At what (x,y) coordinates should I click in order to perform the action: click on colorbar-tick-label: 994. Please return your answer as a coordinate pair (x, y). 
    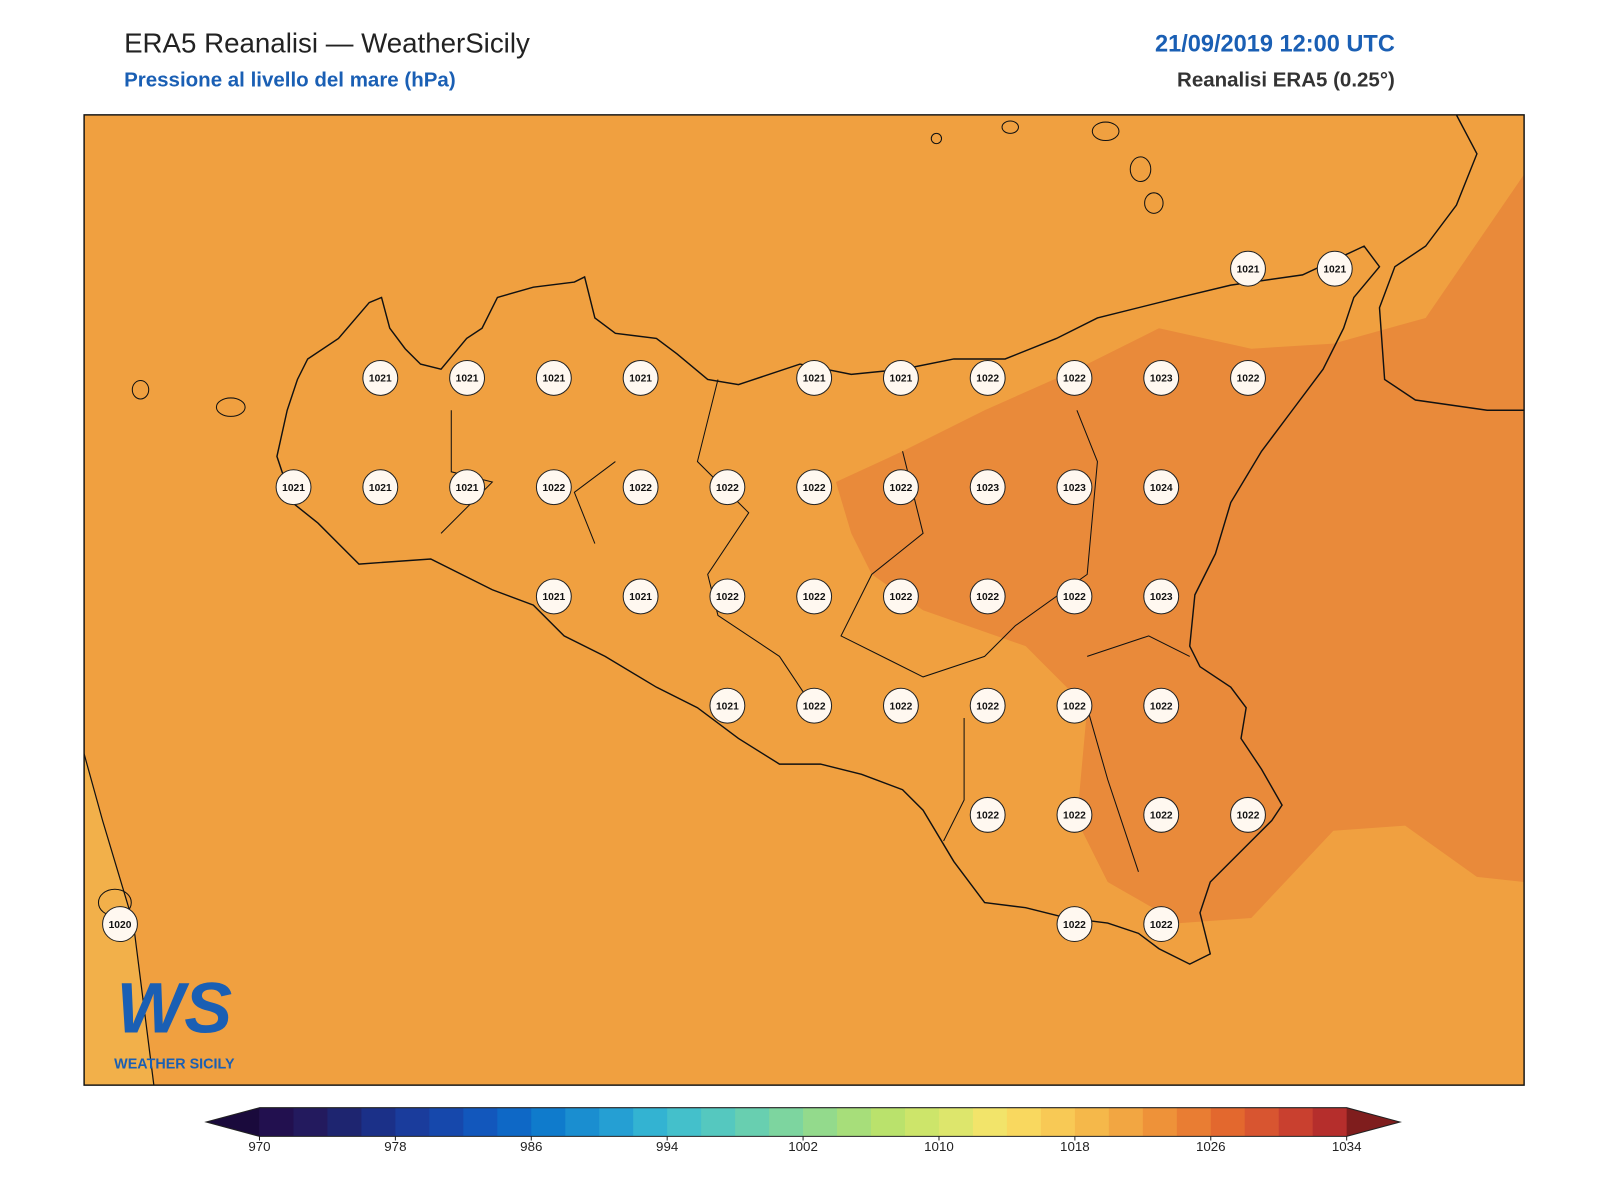
    Looking at the image, I should click on (667, 1146).